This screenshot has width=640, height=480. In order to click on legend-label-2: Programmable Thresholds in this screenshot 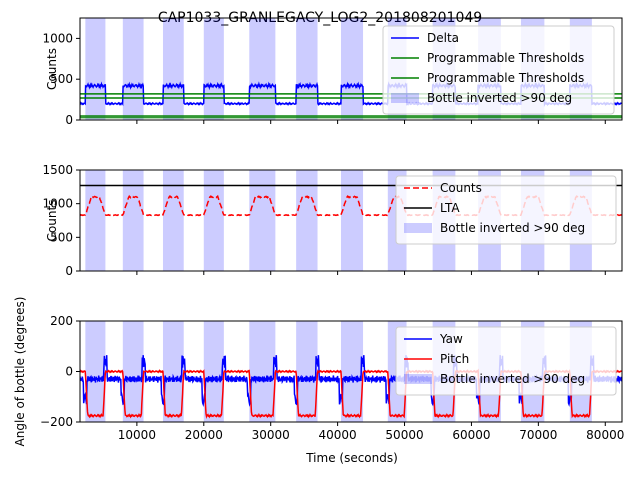, I will do `click(505, 78)`.